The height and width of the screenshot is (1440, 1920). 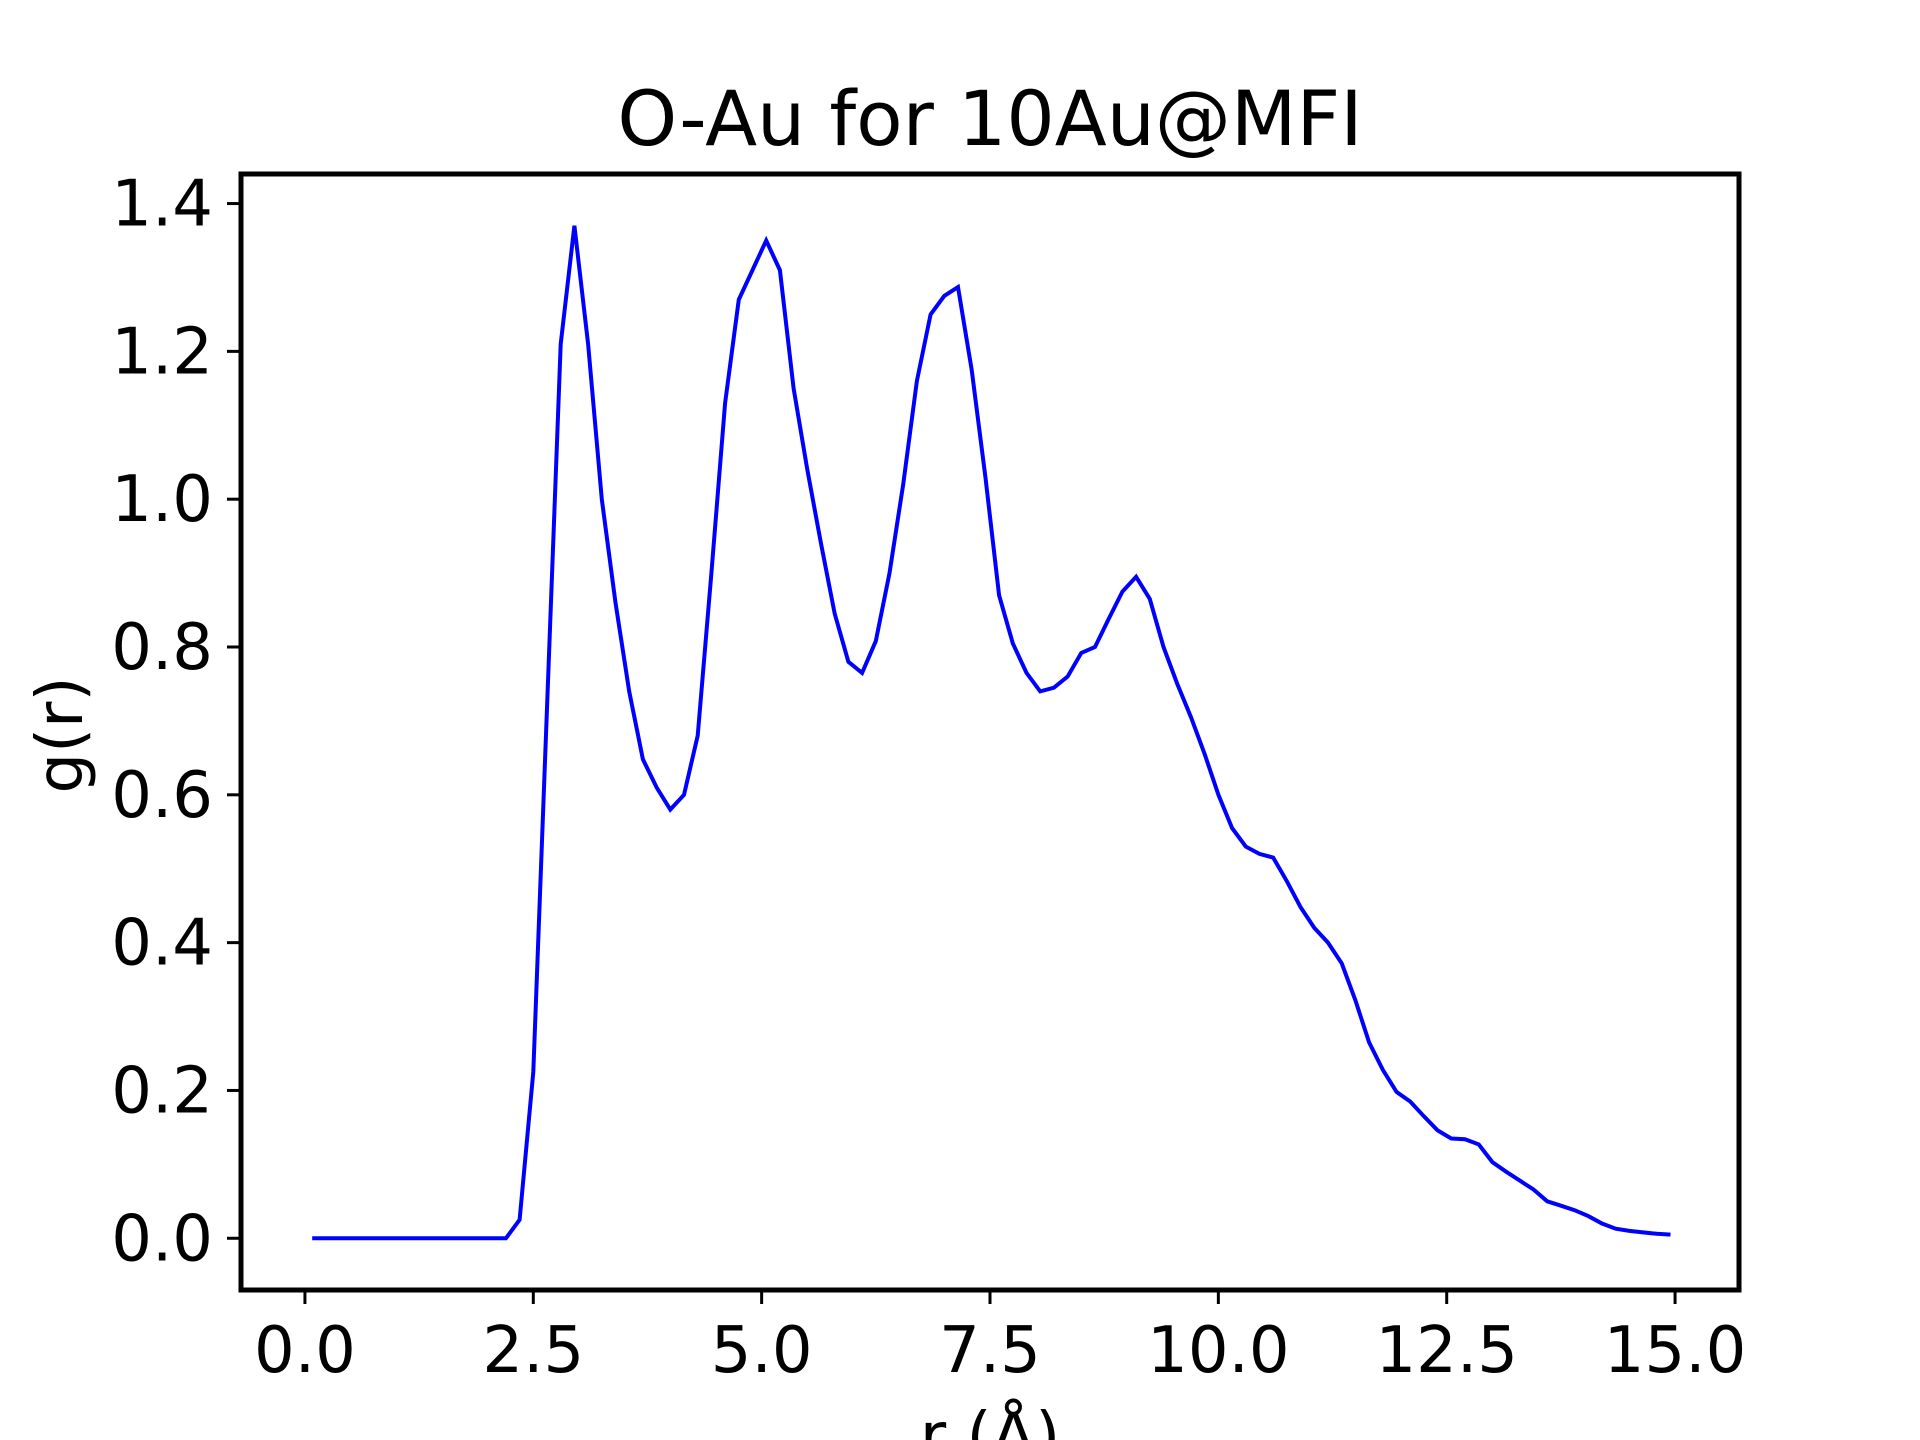 I want to click on chart-title: O-Au for 10Au@MFI, so click(x=989, y=118).